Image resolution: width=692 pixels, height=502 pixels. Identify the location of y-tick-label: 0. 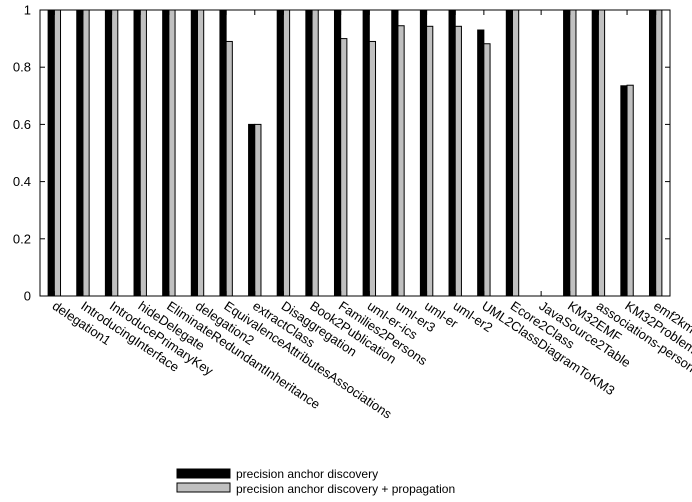
(27, 296).